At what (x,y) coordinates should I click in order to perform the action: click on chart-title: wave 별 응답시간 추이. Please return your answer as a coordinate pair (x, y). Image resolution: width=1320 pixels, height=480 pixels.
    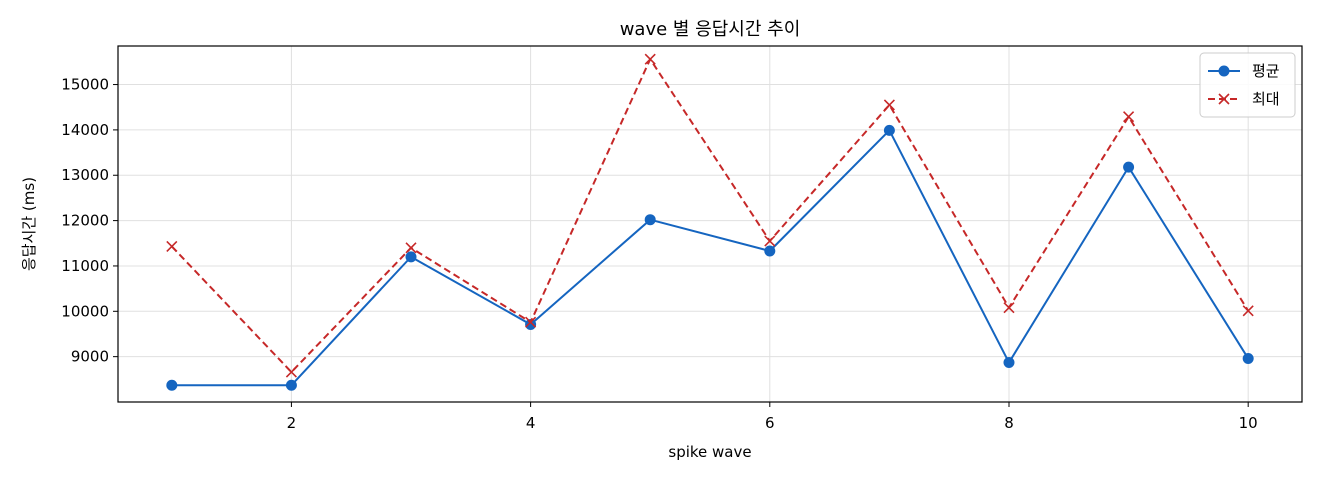
    Looking at the image, I should click on (710, 29).